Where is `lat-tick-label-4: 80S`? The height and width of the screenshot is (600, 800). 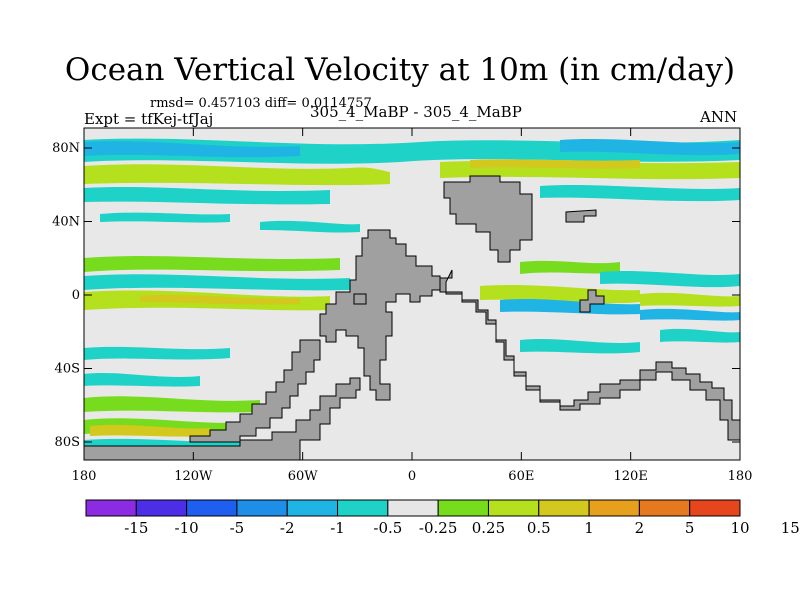
lat-tick-label-4: 80S is located at coordinates (67, 442).